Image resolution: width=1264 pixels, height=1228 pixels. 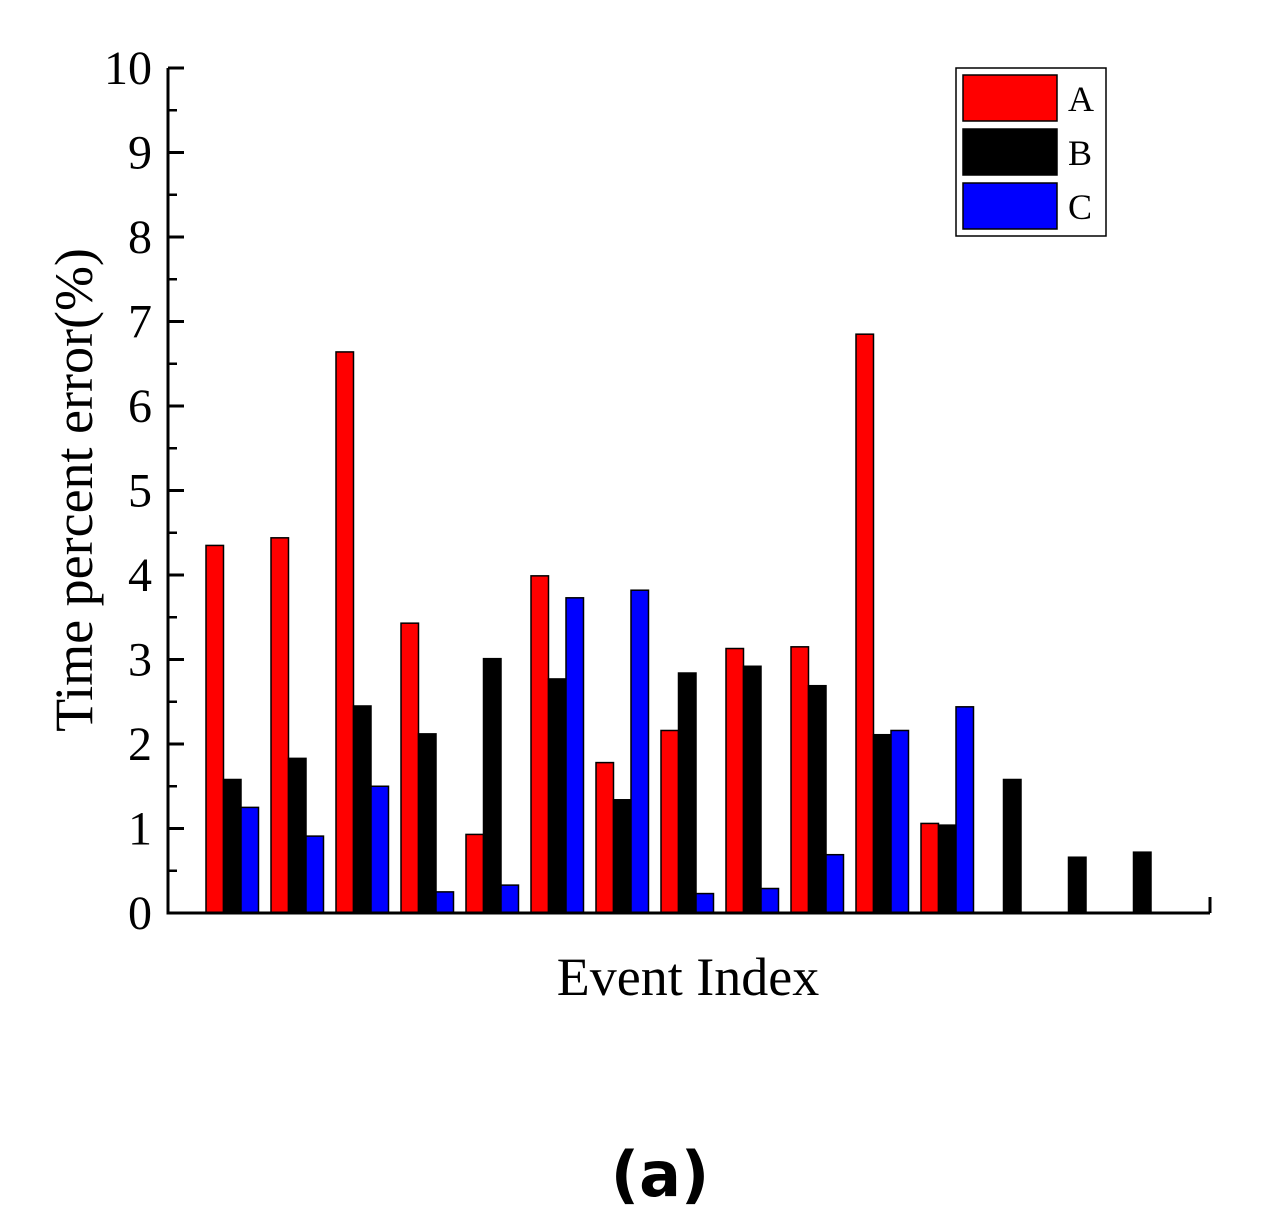 What do you see at coordinates (140, 406) in the screenshot?
I see `y-tick-label: 6` at bounding box center [140, 406].